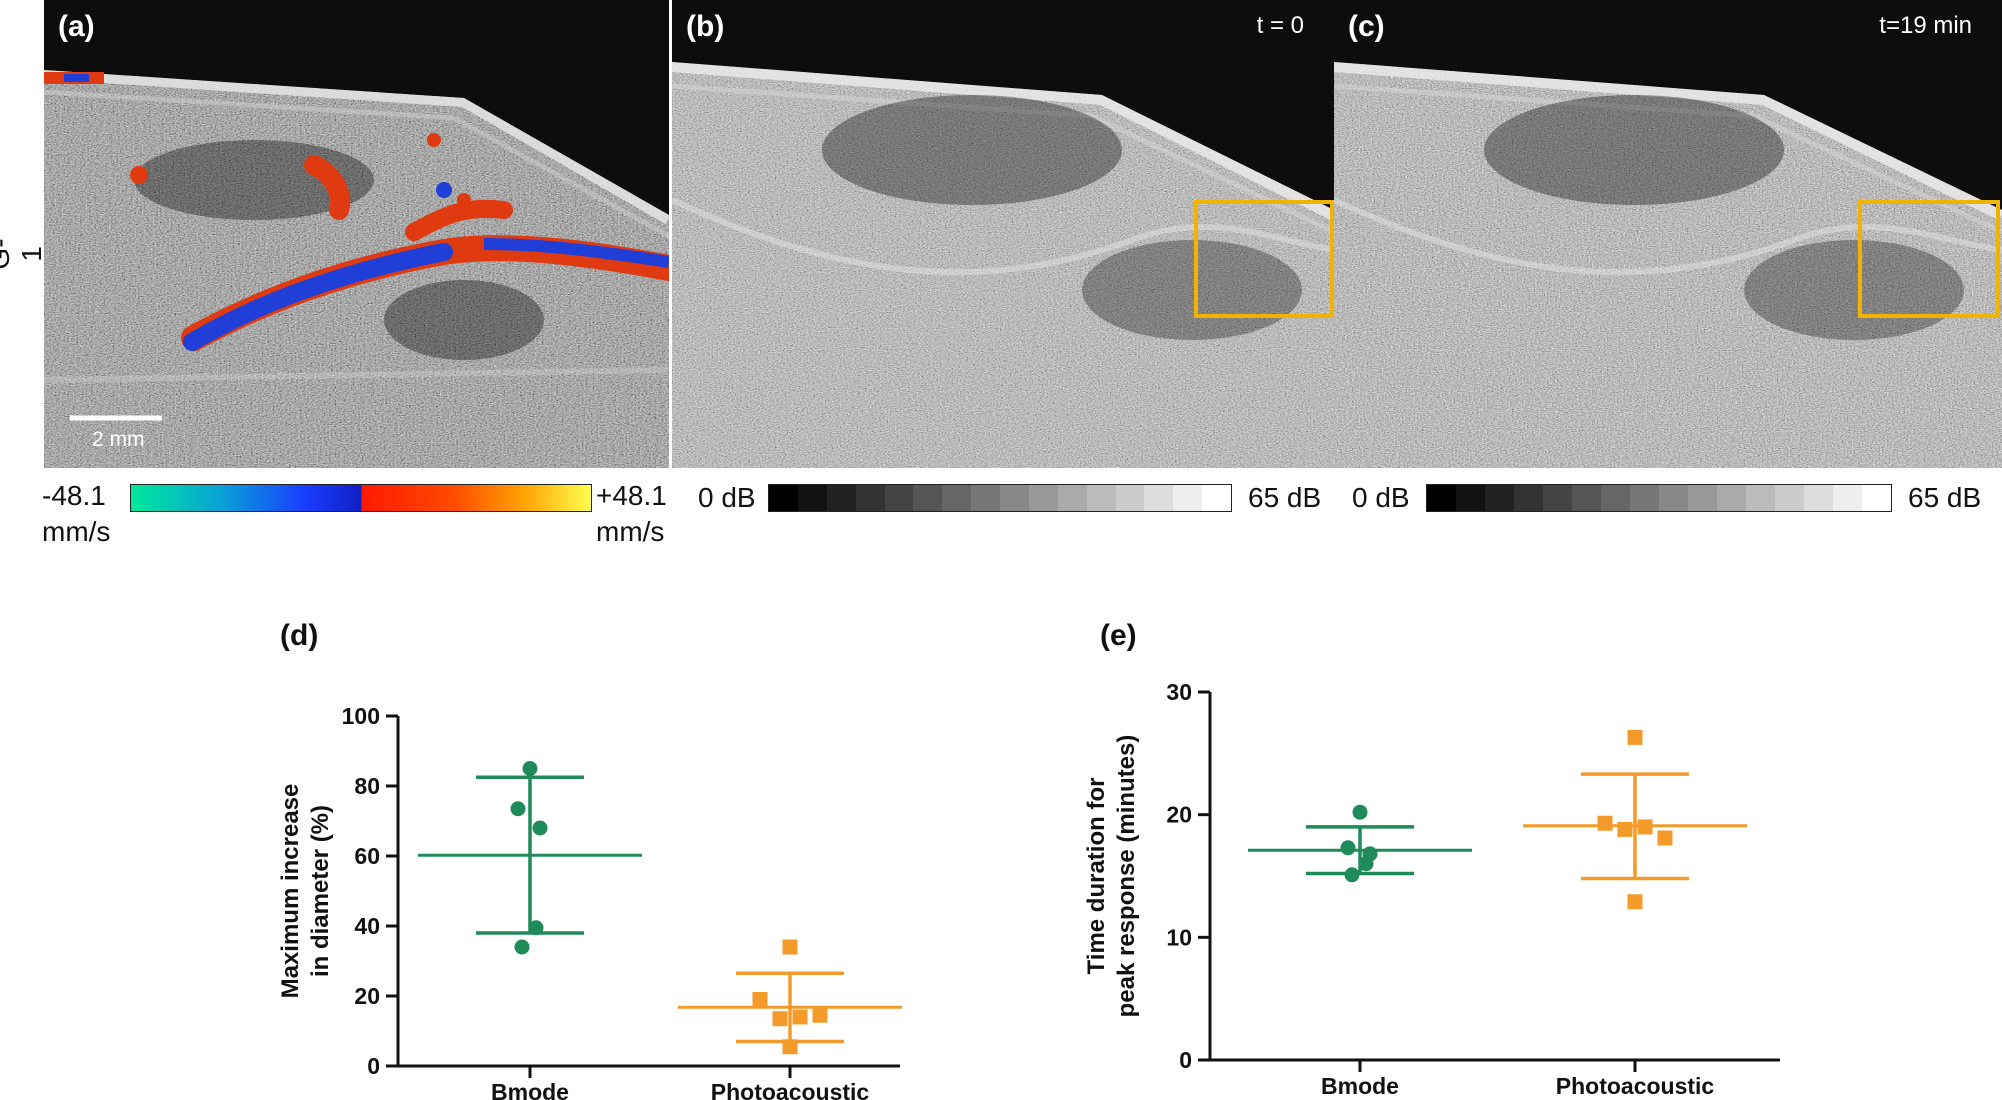 The width and height of the screenshot is (2002, 1100). I want to click on ultrasound-panel-c: (c) t=19 min, so click(1668, 234).